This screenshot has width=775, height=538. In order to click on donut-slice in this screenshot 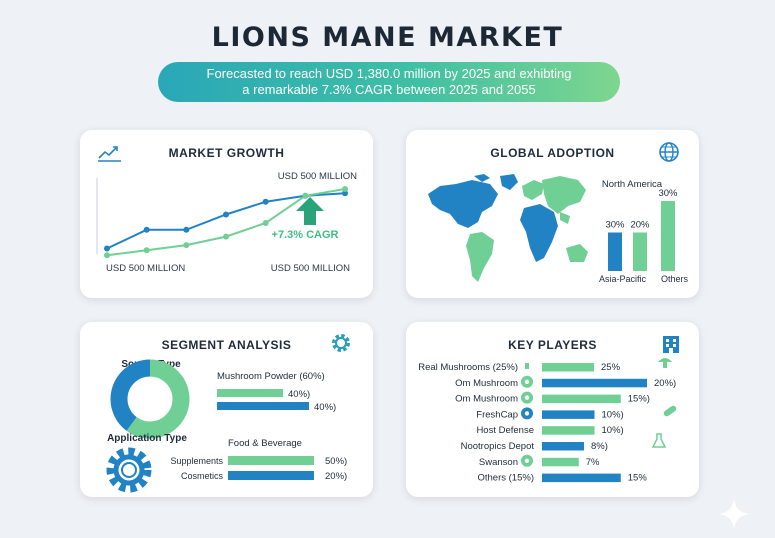, I will do `click(150, 399)`.